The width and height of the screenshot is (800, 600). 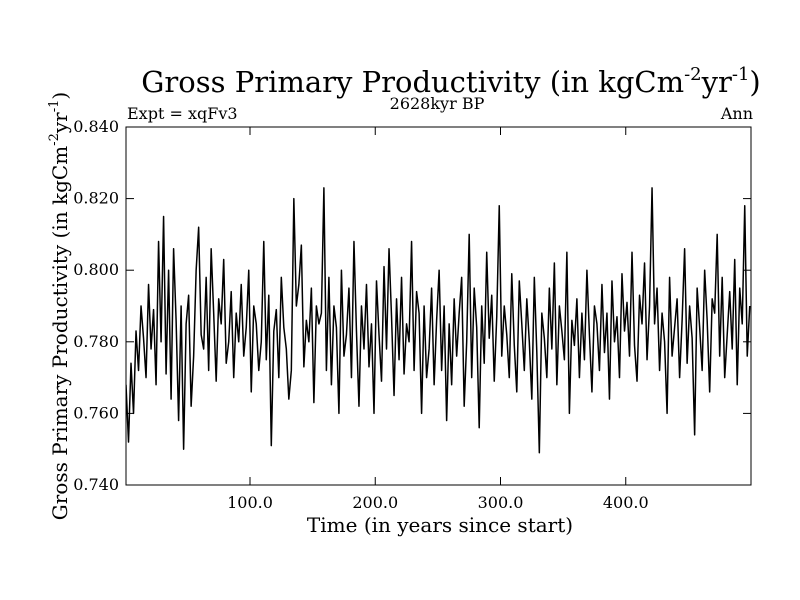 I want to click on y-tick-label: 0.760, so click(x=96, y=412).